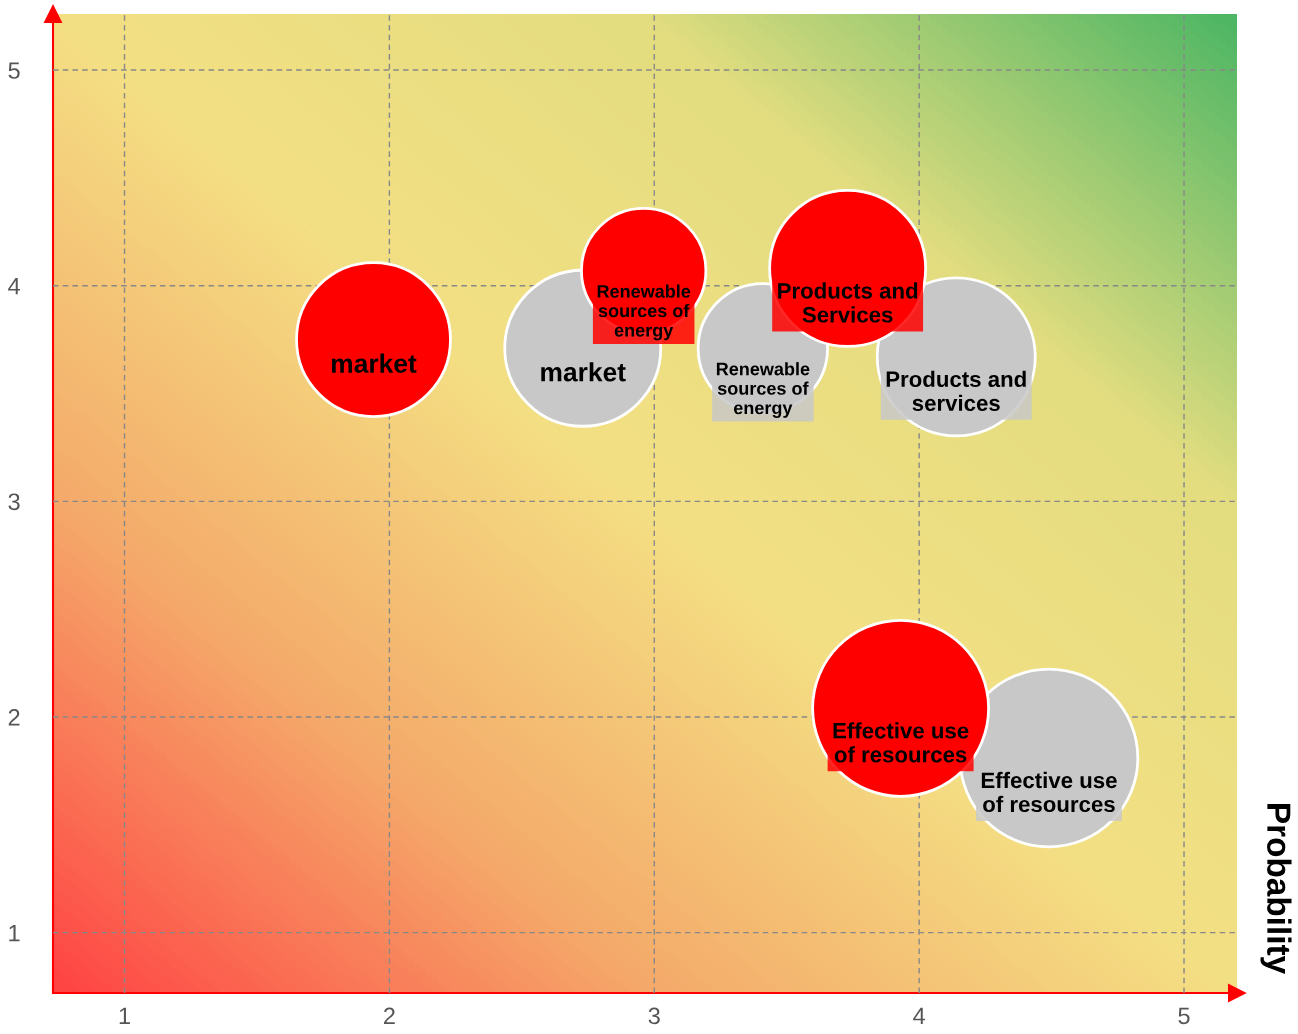 The height and width of the screenshot is (1034, 1298). Describe the element at coordinates (919, 1015) in the screenshot. I see `x-tick-label: 4` at that location.